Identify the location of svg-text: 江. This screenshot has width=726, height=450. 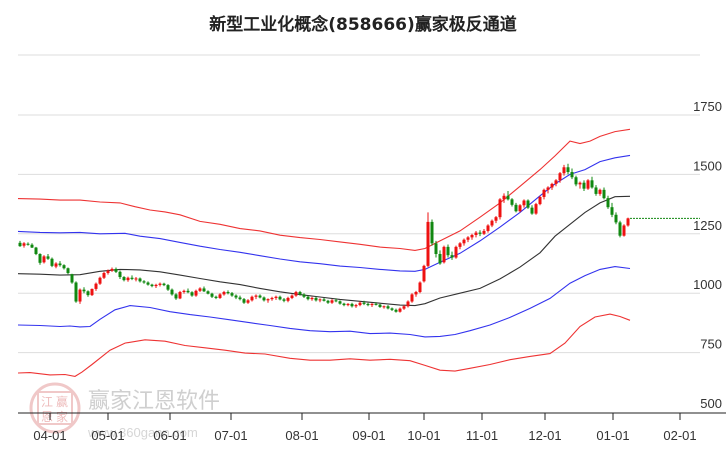
(47, 402).